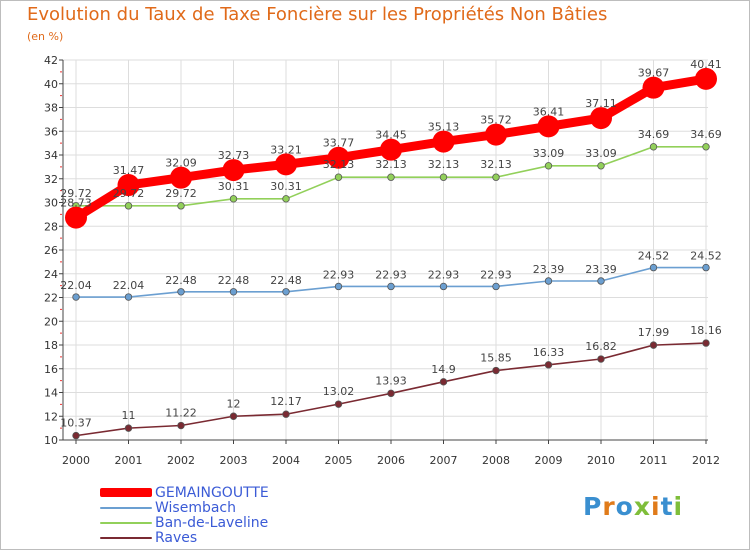 This screenshot has height=550, width=750. Describe the element at coordinates (51, 393) in the screenshot. I see `y-tick-label: 14` at that location.